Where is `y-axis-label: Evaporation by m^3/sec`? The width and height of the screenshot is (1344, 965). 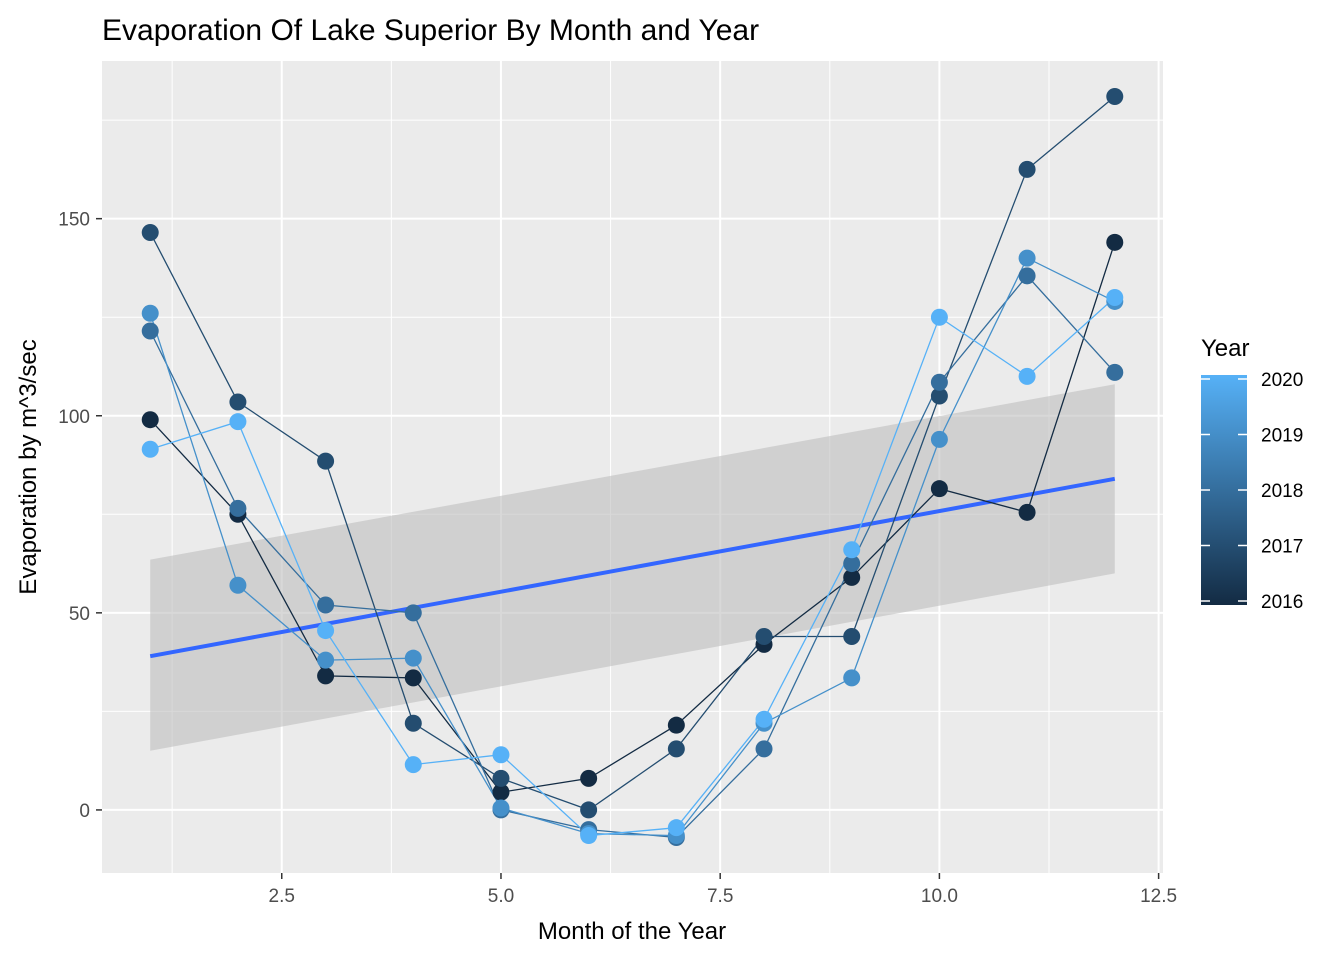 y-axis-label: Evaporation by m^3/sec is located at coordinates (28, 466).